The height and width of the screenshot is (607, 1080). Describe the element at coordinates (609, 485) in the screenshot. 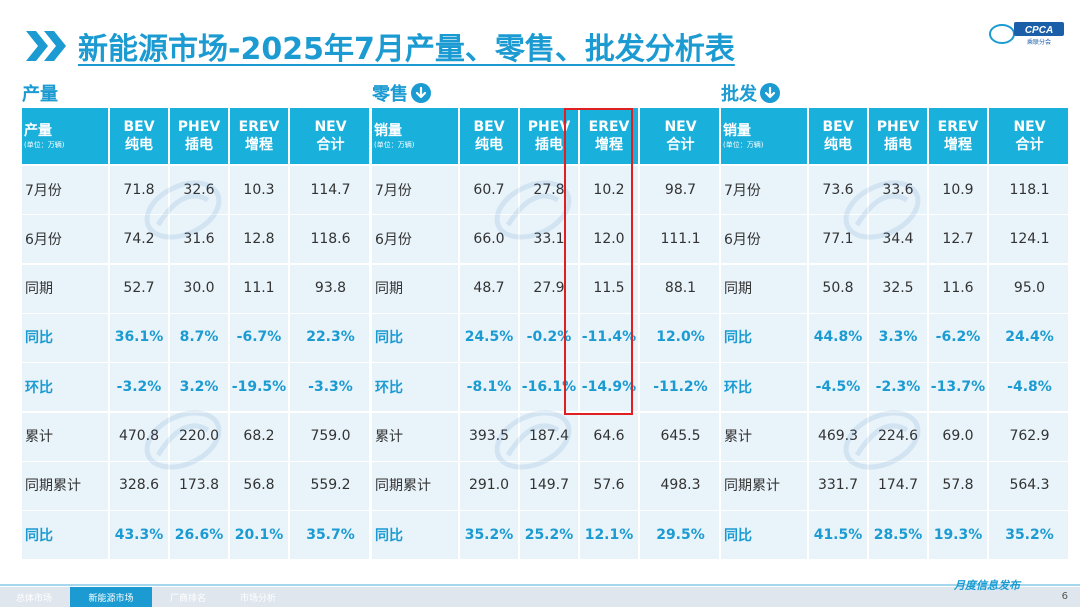

I see `table-cell: 57.6` at that location.